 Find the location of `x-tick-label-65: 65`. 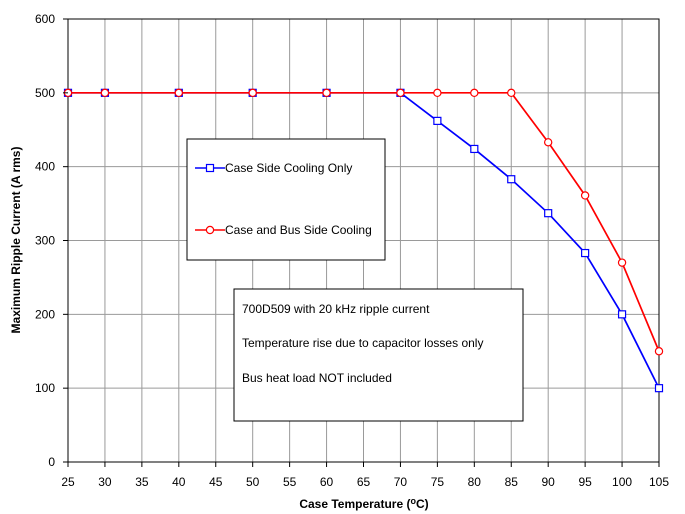

x-tick-label-65: 65 is located at coordinates (364, 482).